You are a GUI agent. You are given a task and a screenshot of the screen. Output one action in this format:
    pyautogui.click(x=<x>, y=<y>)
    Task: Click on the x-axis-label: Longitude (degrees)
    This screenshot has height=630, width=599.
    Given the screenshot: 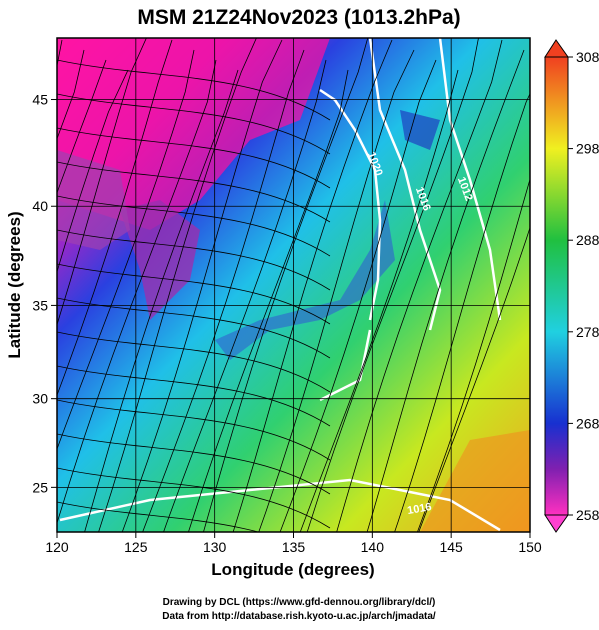 What is the action you would take?
    pyautogui.click(x=292, y=569)
    